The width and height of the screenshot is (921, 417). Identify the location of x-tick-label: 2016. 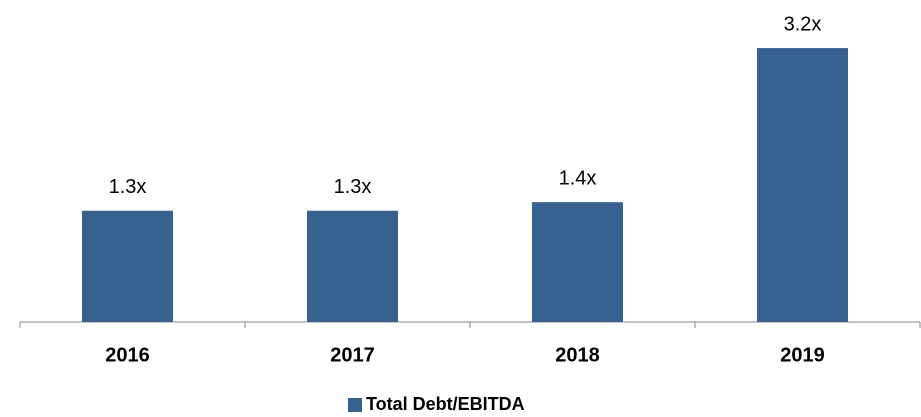
(127, 355).